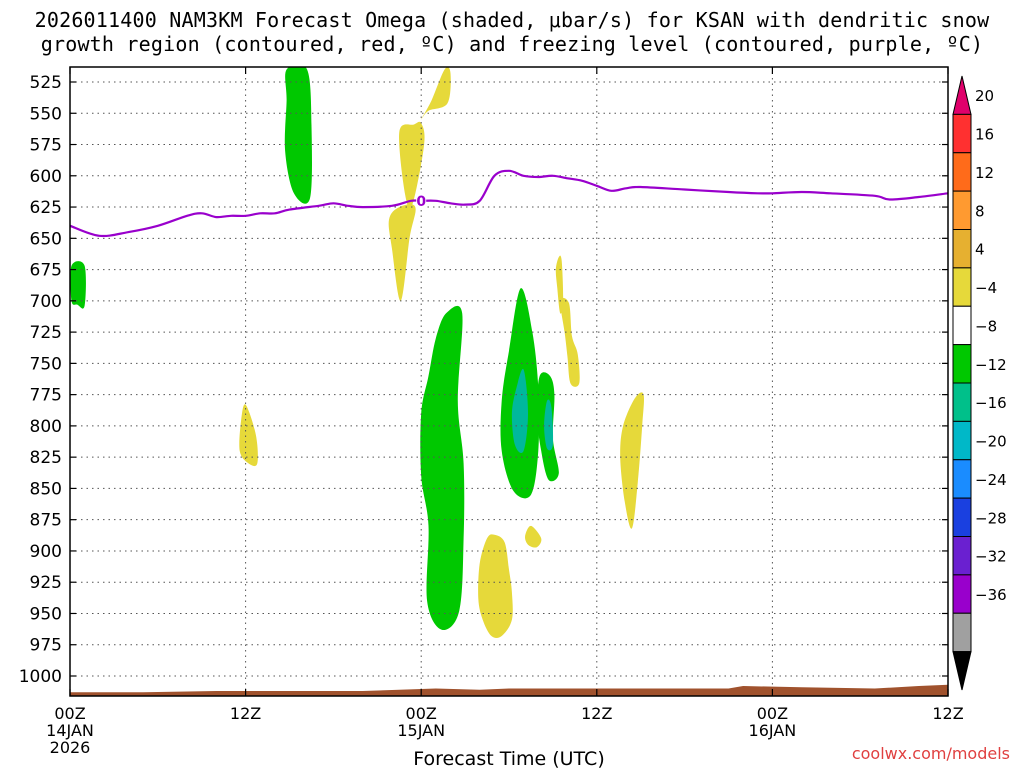 This screenshot has width=1024, height=768. What do you see at coordinates (46, 83) in the screenshot?
I see `y-tick-label-525: 525` at bounding box center [46, 83].